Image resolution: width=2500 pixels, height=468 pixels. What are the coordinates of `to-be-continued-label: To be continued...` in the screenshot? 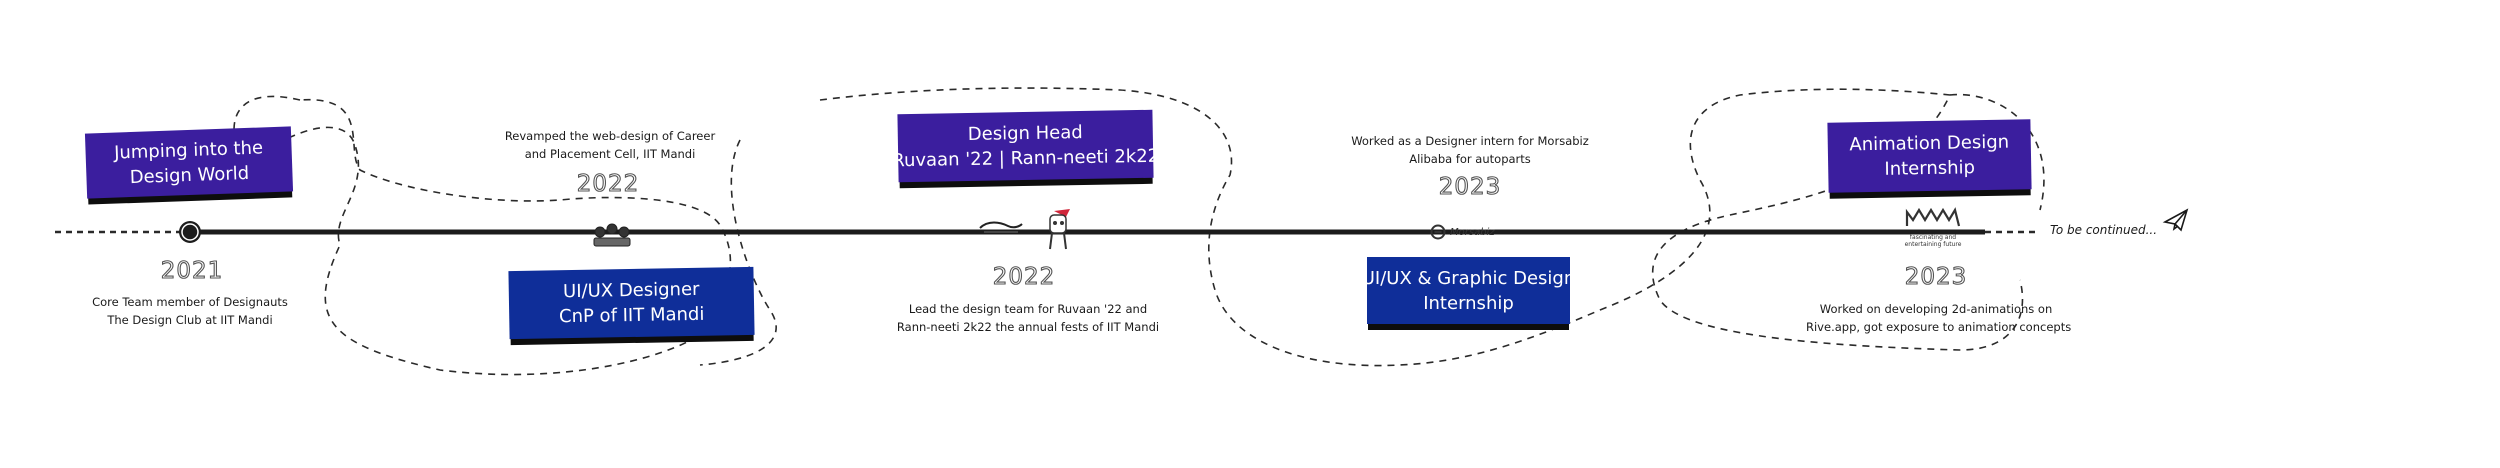 It's located at (2104, 230).